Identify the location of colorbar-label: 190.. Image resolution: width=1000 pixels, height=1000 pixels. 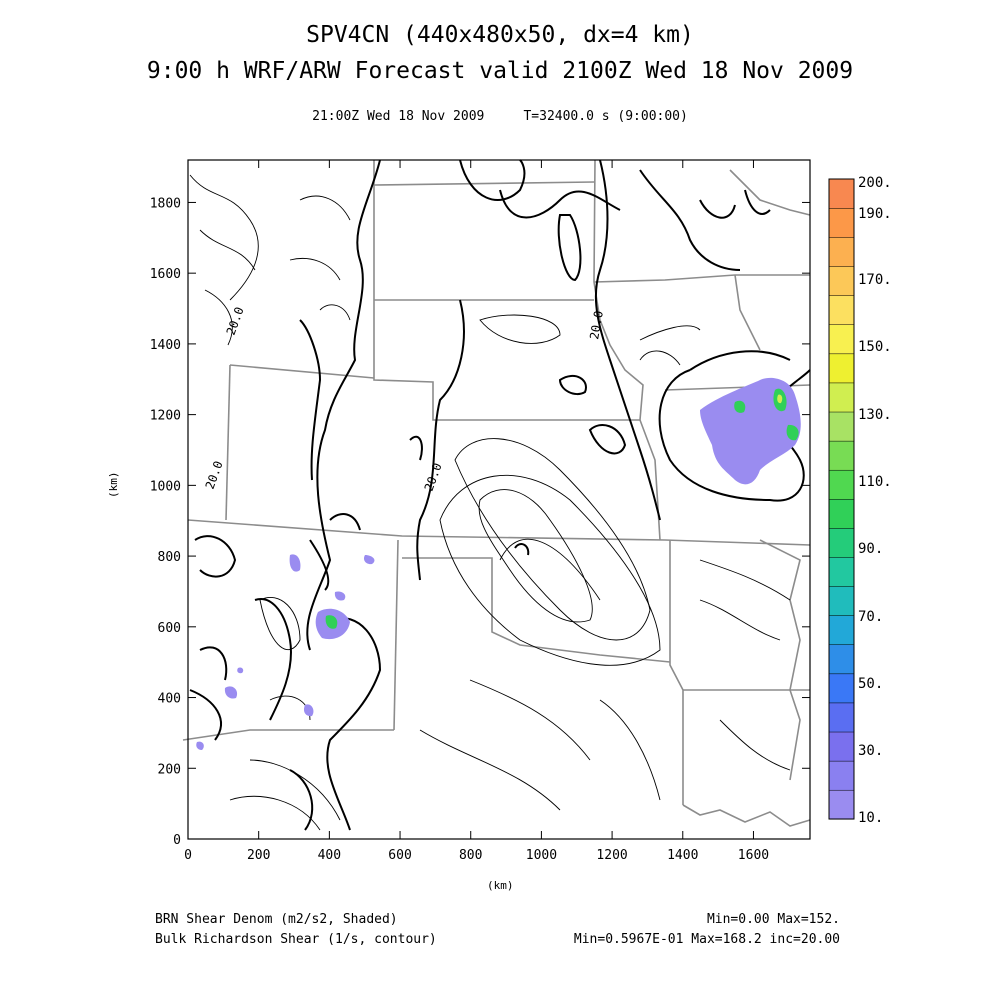
(875, 214).